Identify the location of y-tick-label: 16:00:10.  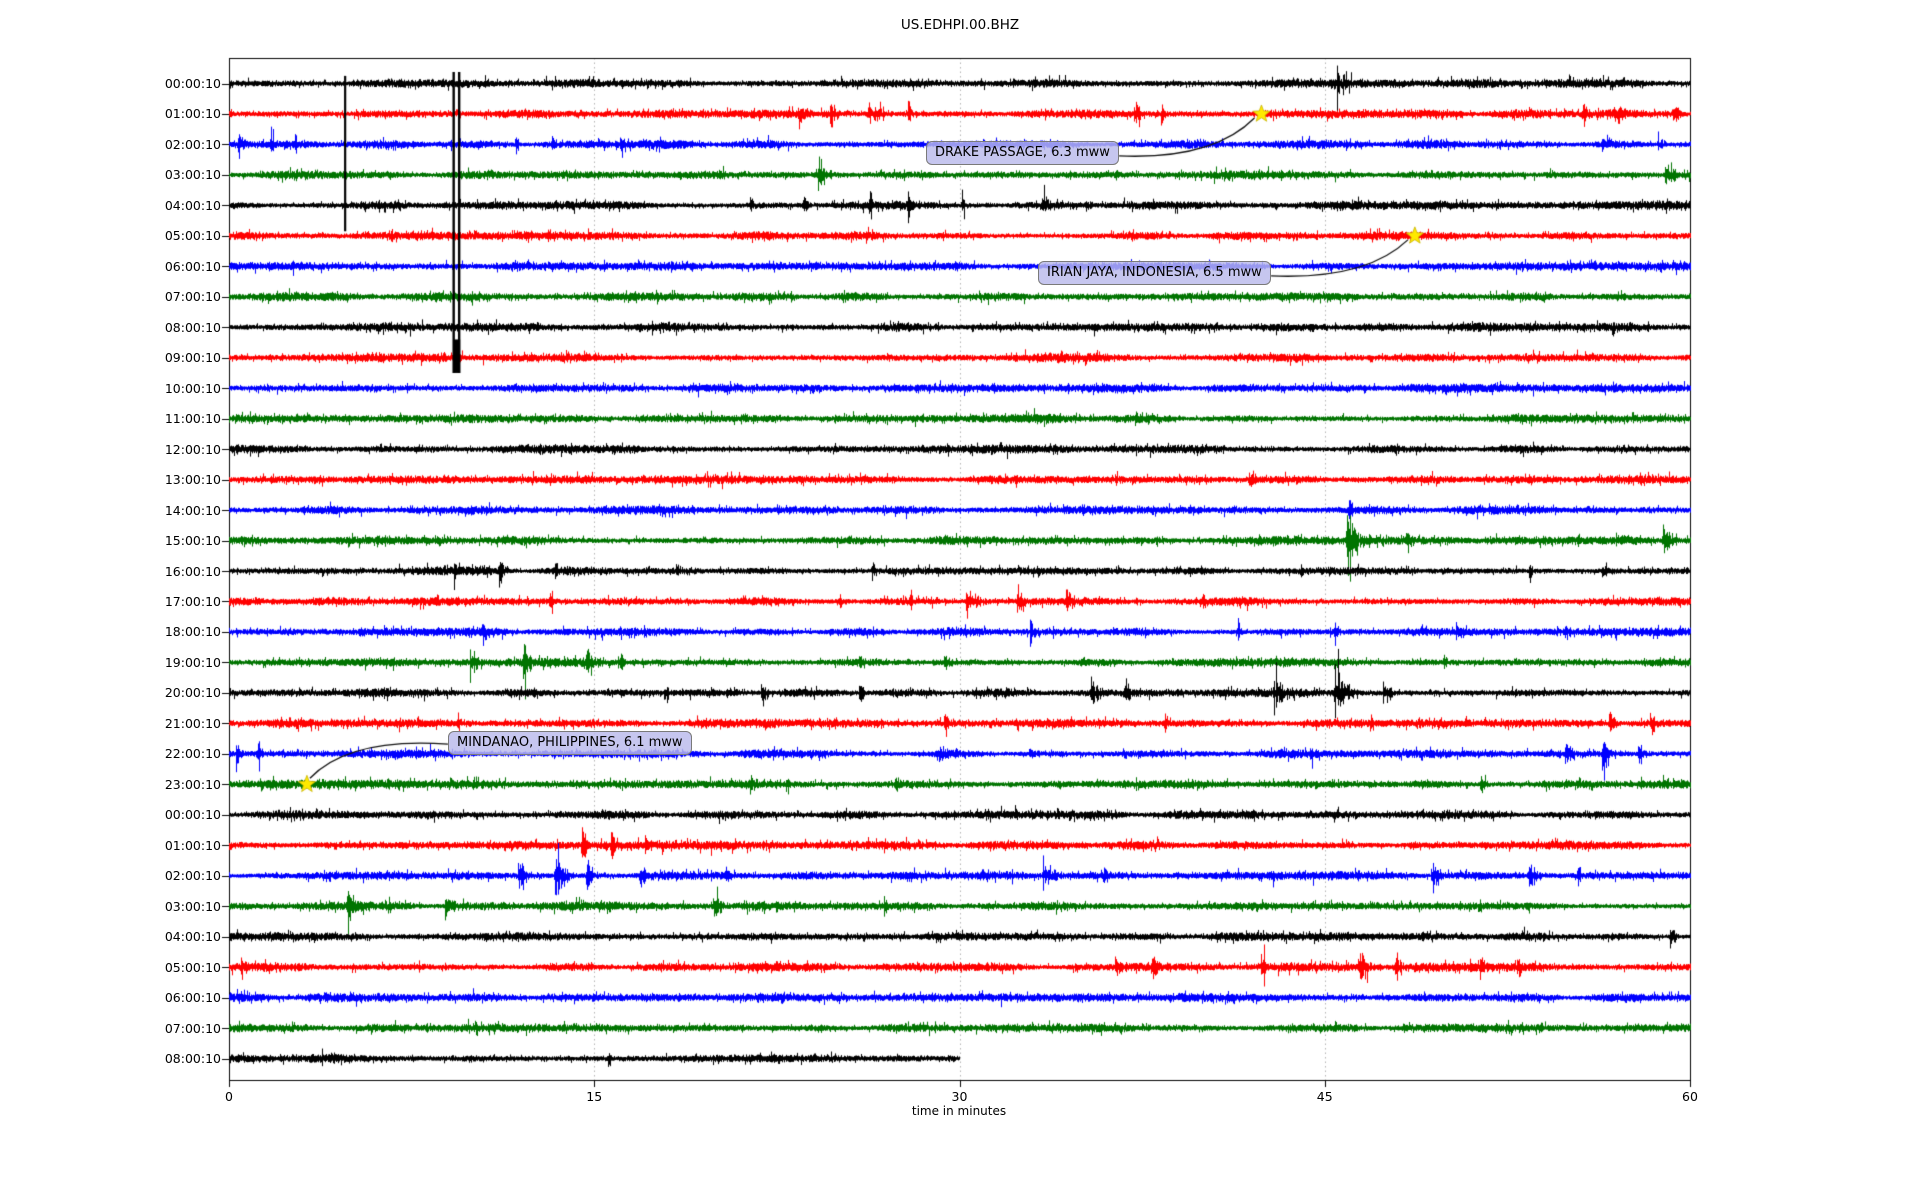
(192, 571).